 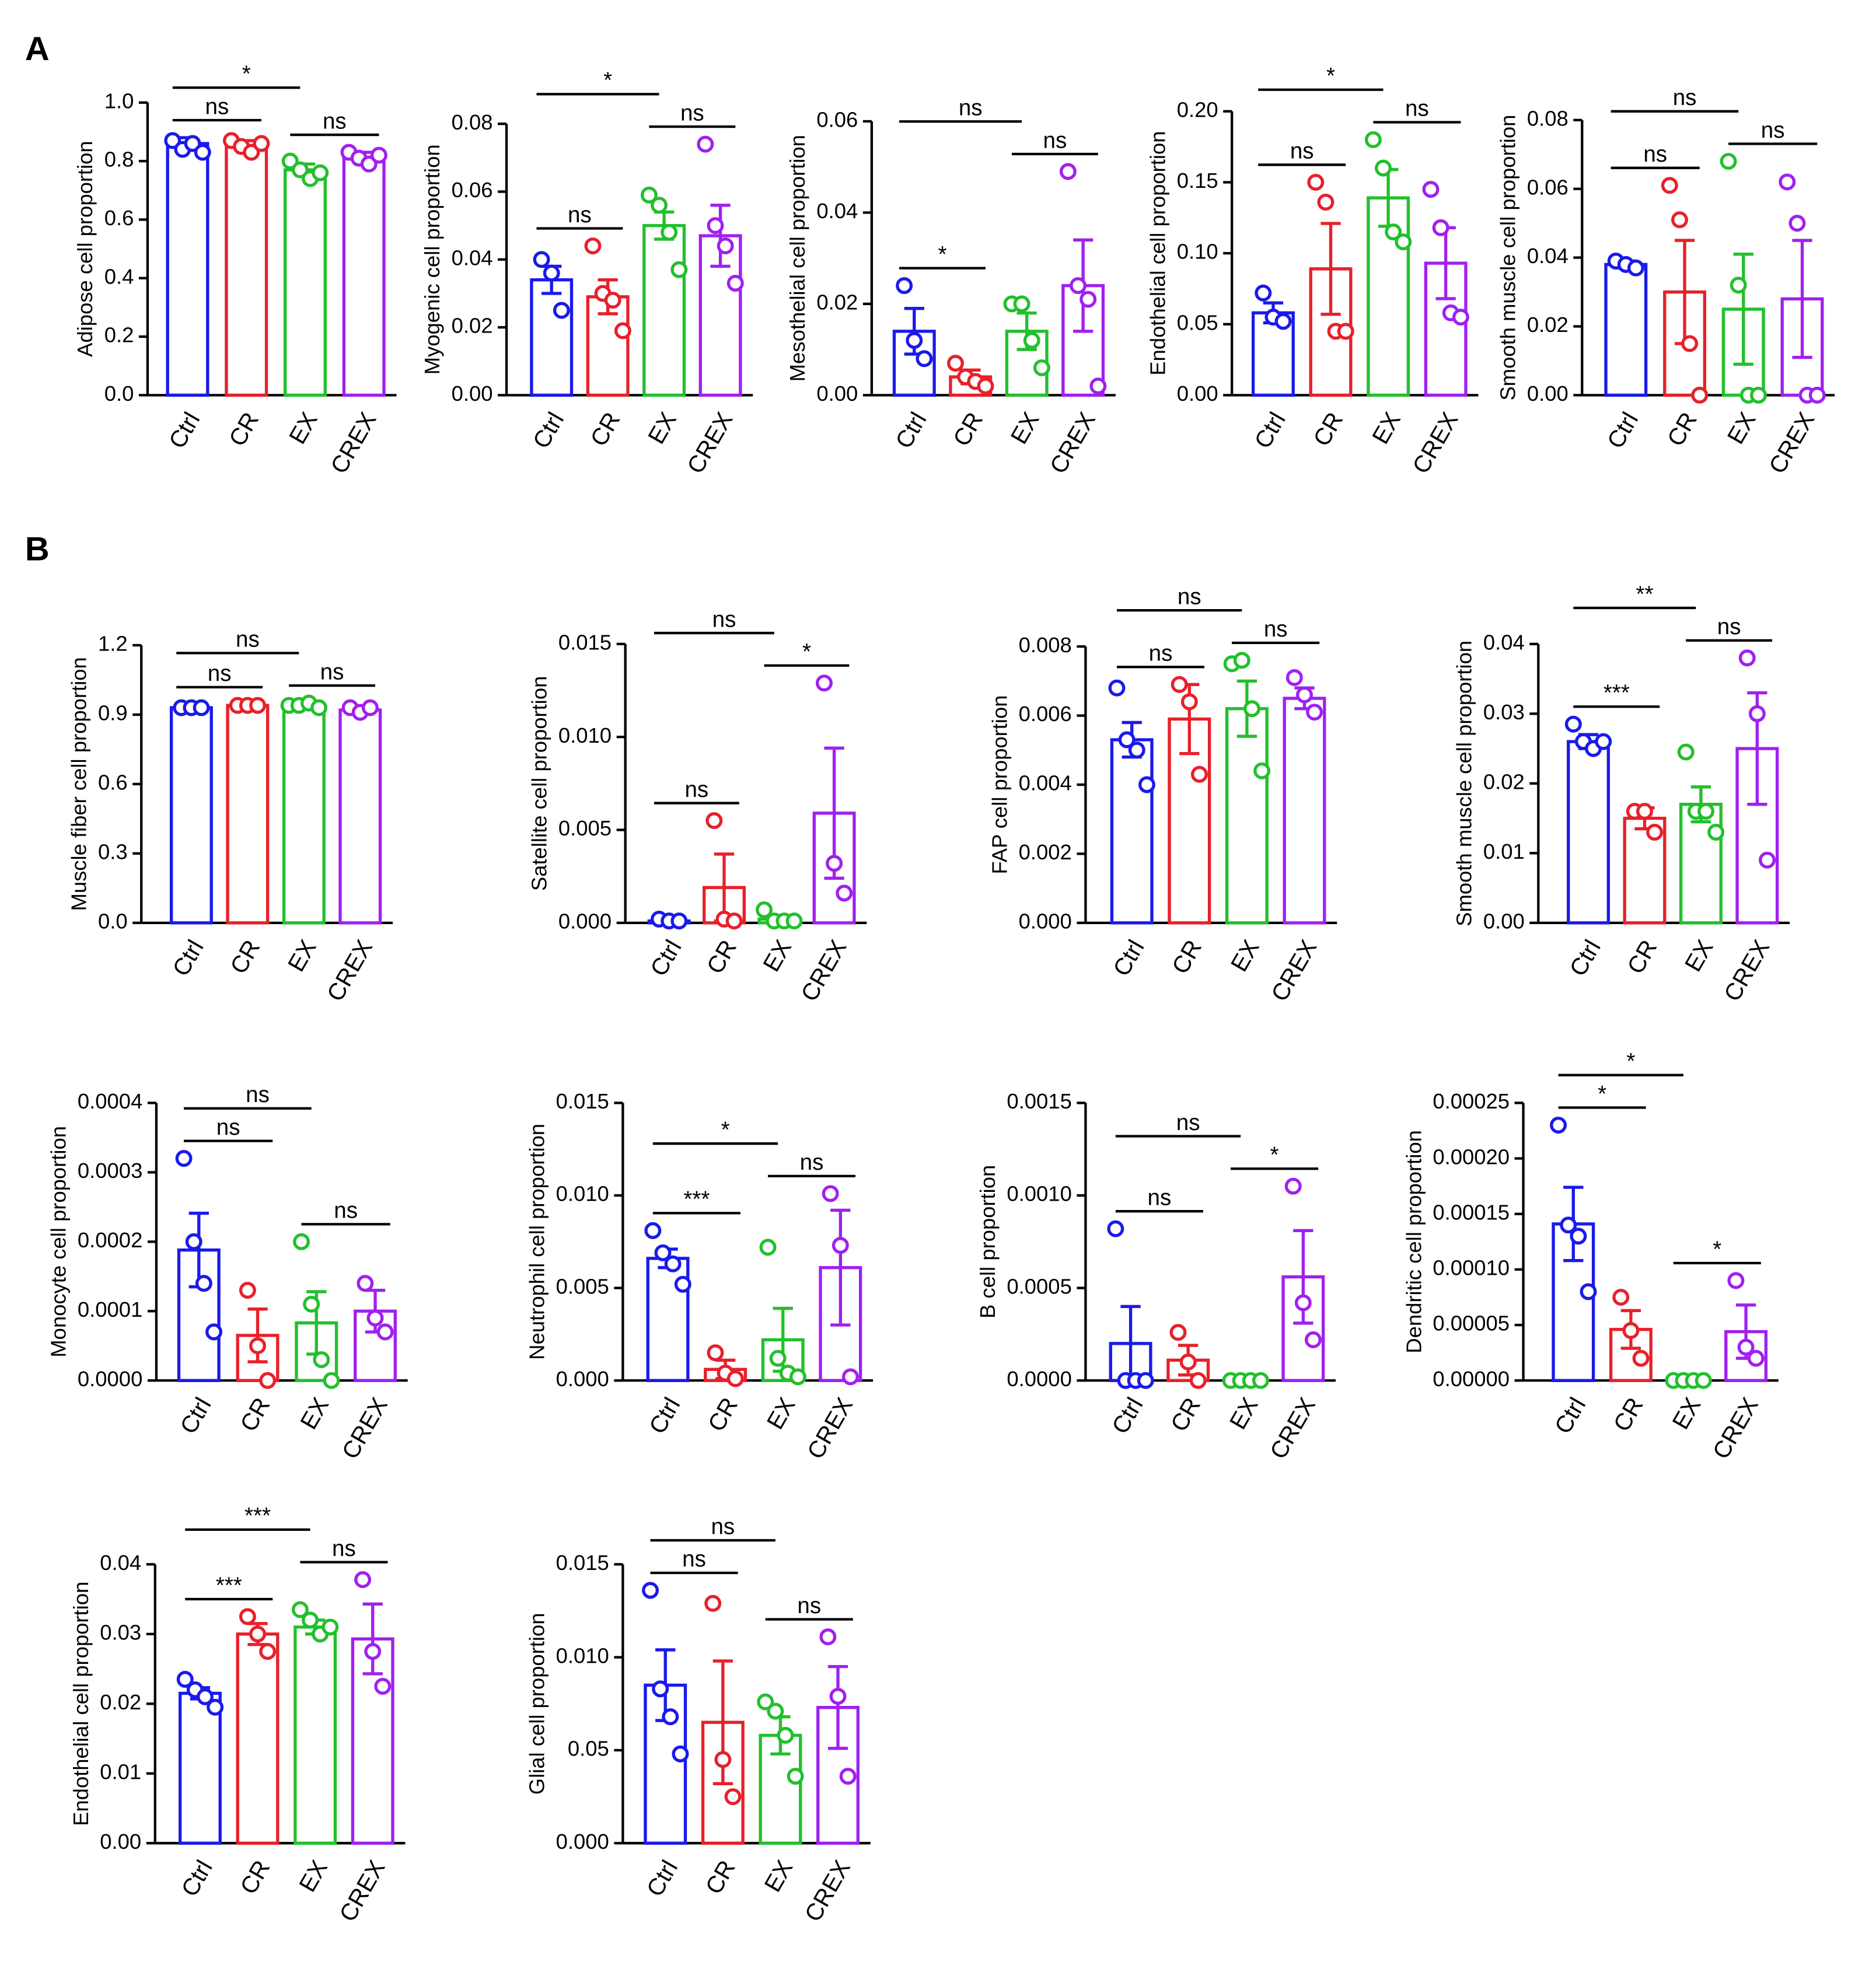 I want to click on y-axis-label: Dendritic cell proportion, so click(x=1414, y=1242).